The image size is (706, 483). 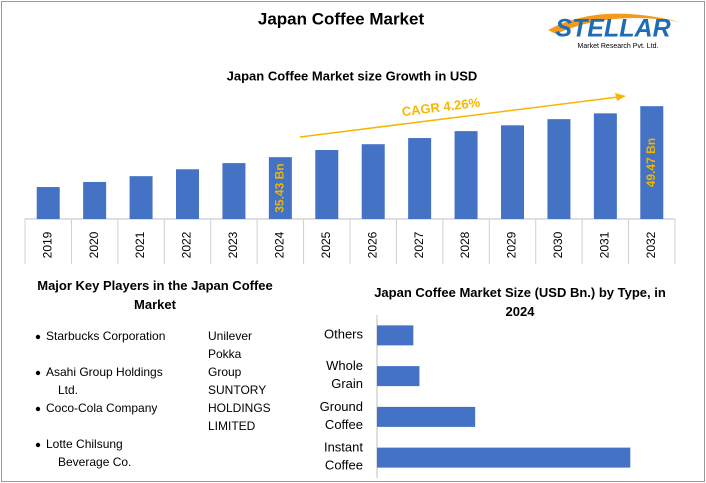 What do you see at coordinates (140, 244) in the screenshot?
I see `x-tick-label: 2021` at bounding box center [140, 244].